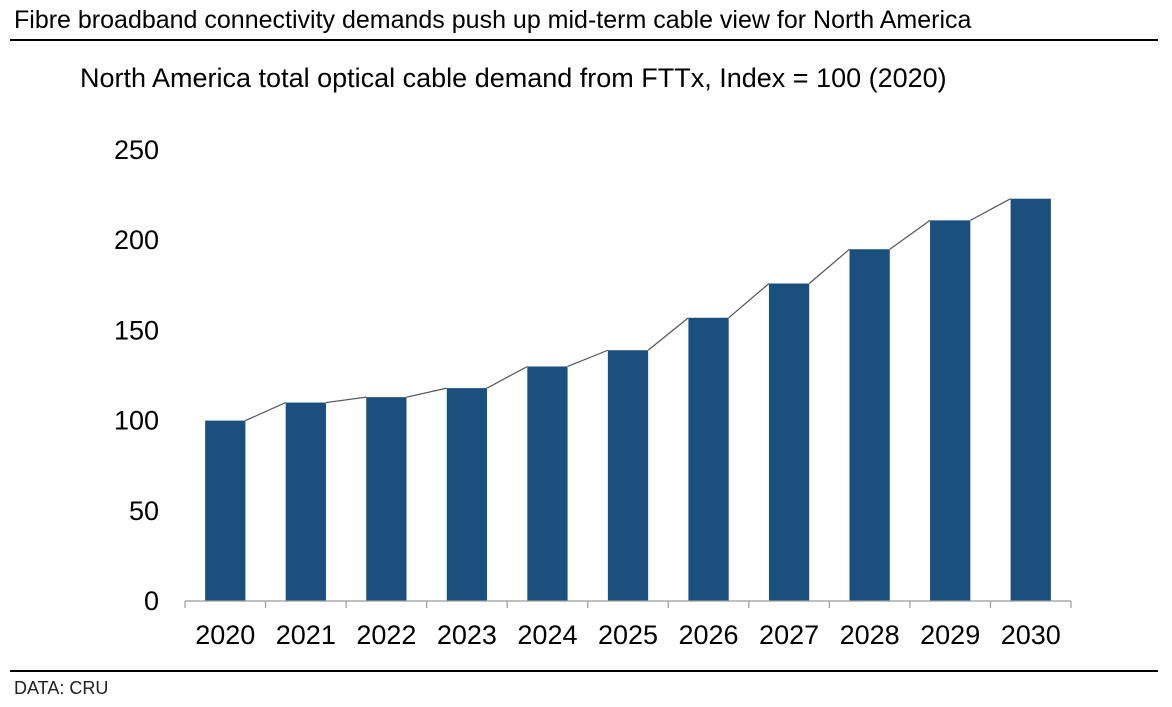 Image resolution: width=1172 pixels, height=707 pixels. I want to click on y-tick-label: 0, so click(151, 601).